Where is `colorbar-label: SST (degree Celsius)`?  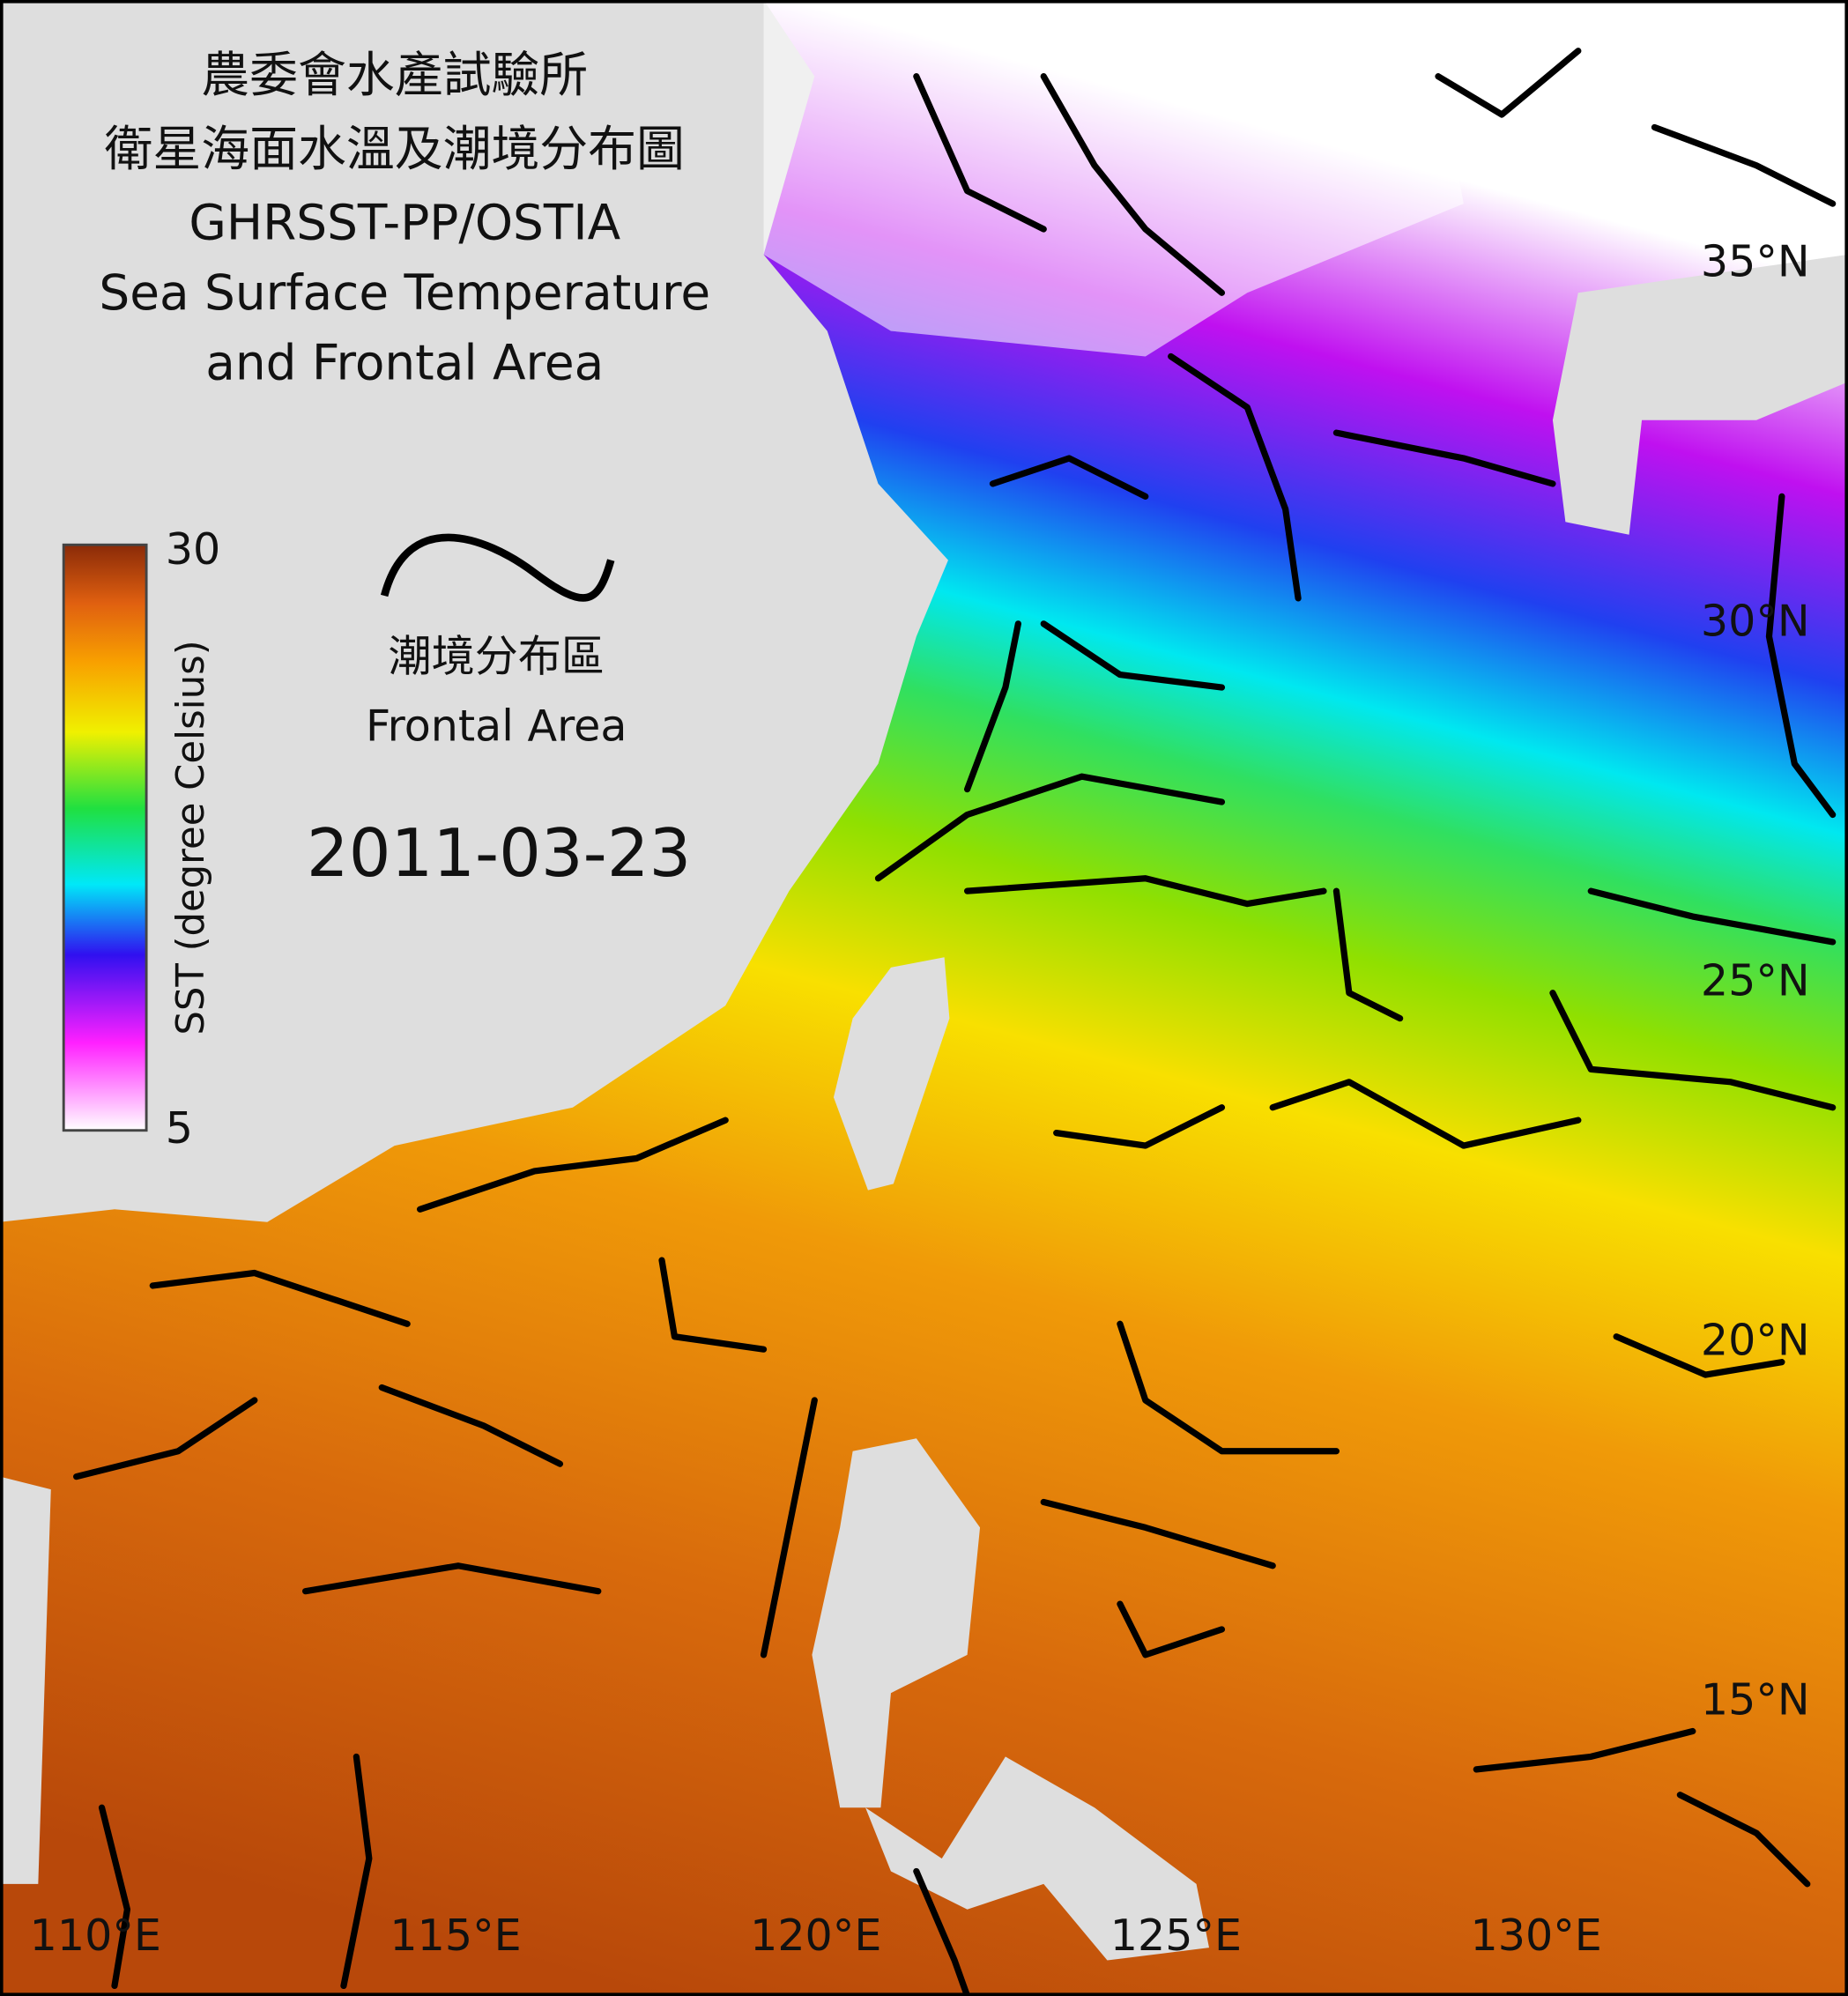
colorbar-label: SST (degree Celsius) is located at coordinates (191, 837).